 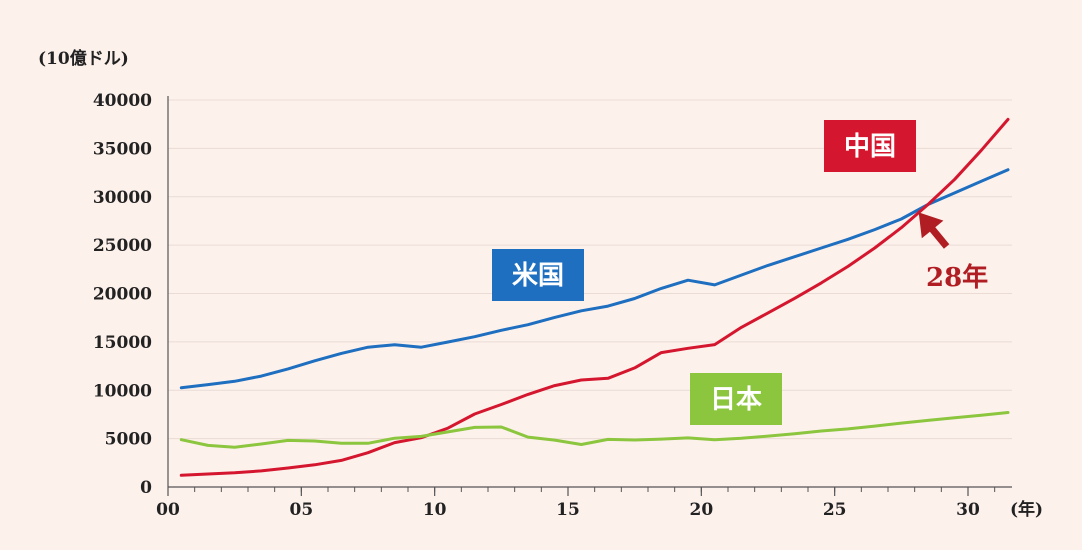 I want to click on x-axis-ticks: 00 05 10 15 20 25 30, so click(x=568, y=510).